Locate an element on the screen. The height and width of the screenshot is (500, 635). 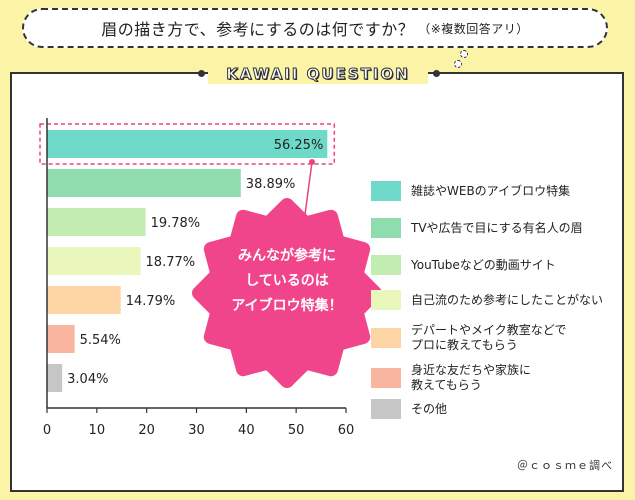
legend-label-2: YouTubeなどの動画サイト is located at coordinates (483, 264).